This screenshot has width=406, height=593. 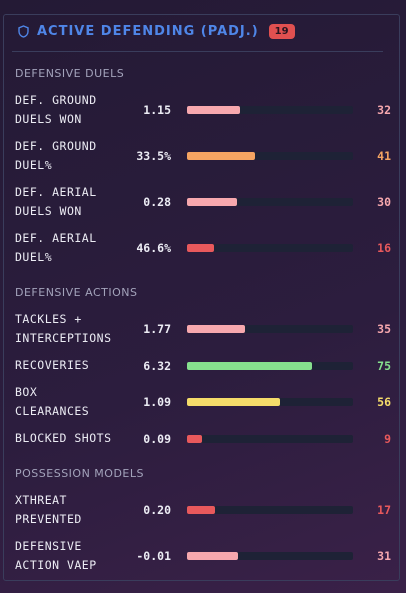 I want to click on stat-row: DEF. GROUND DUEL% 33.5% 41, so click(x=203, y=156).